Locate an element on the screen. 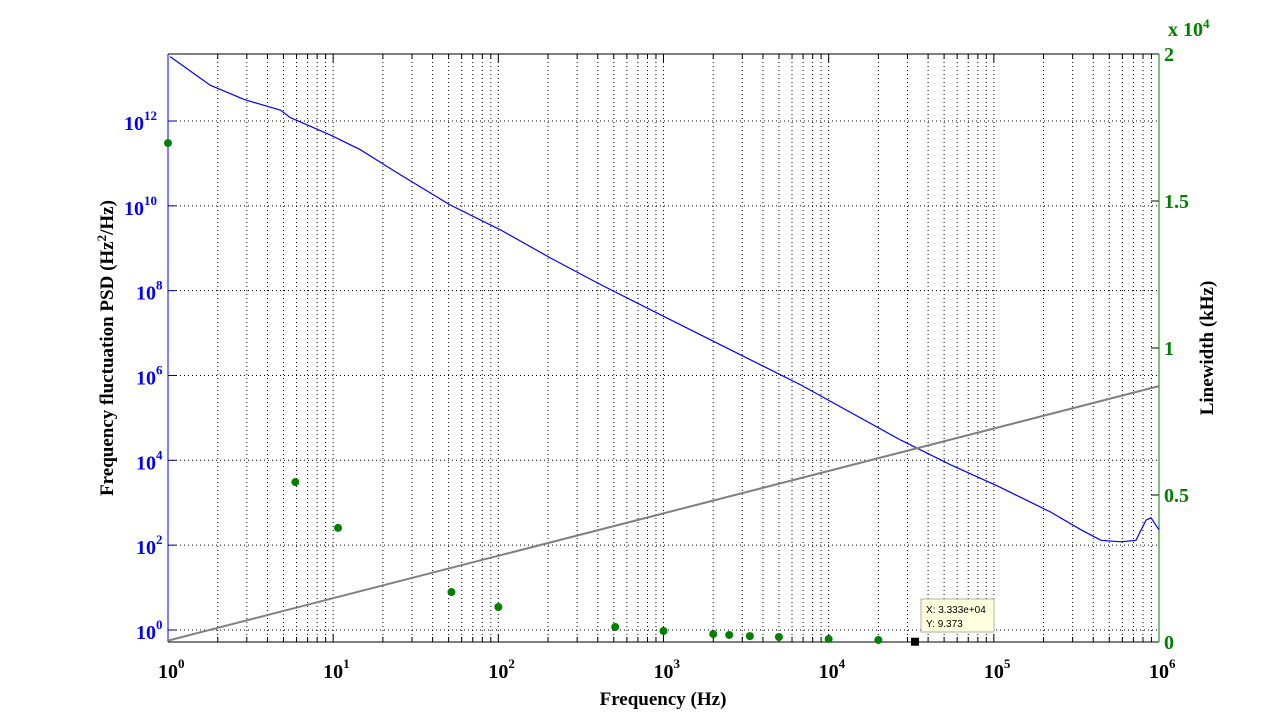 The image size is (1281, 721). datatip-y-text: Y: 9.373 is located at coordinates (944, 624).